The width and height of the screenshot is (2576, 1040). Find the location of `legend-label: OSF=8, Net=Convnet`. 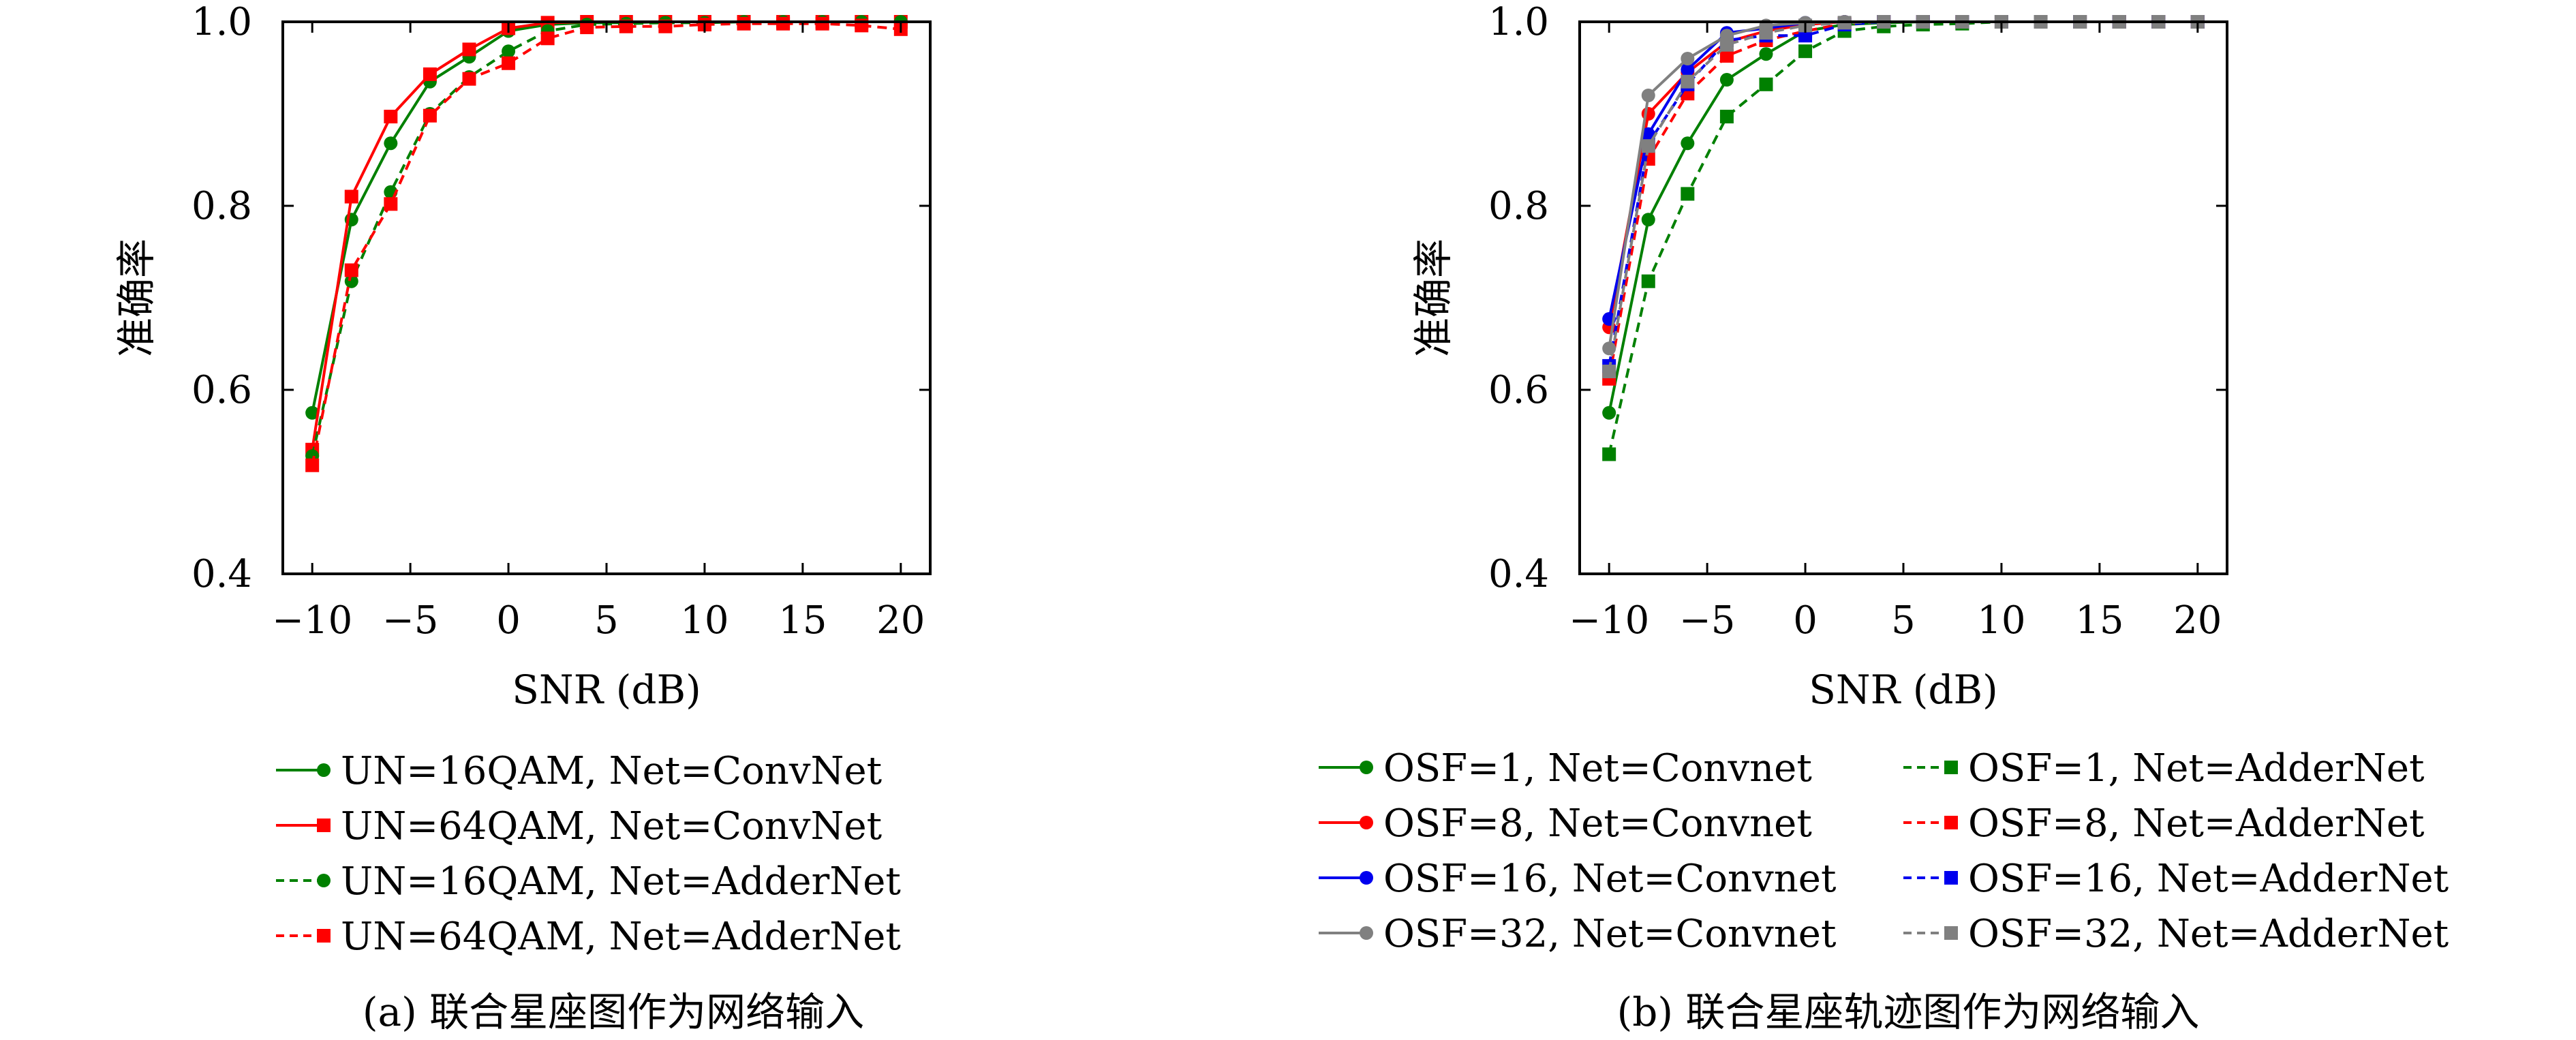

legend-label: OSF=8, Net=Convnet is located at coordinates (1598, 823).